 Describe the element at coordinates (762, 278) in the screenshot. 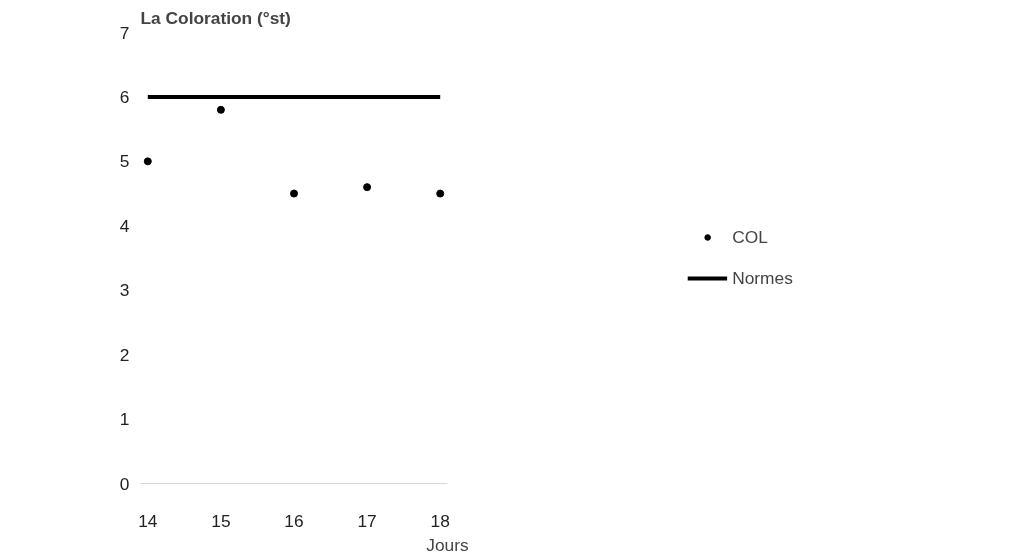

I see `legend-label: Normes` at that location.